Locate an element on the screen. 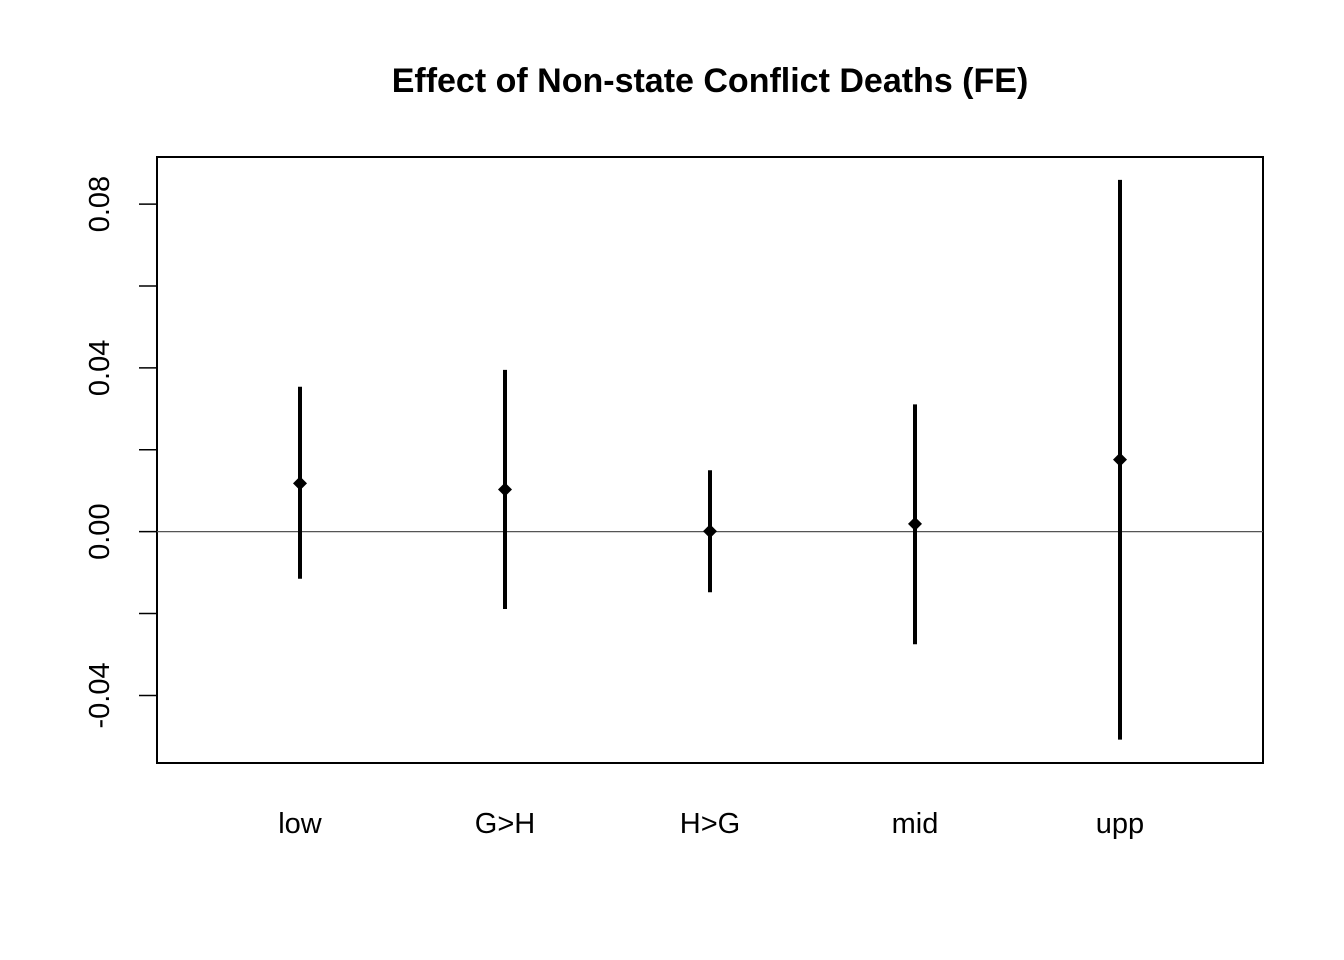 This screenshot has height=960, width=1344. chart-title: Effect of Non-state Conflict Deaths (FE) is located at coordinates (710, 81).